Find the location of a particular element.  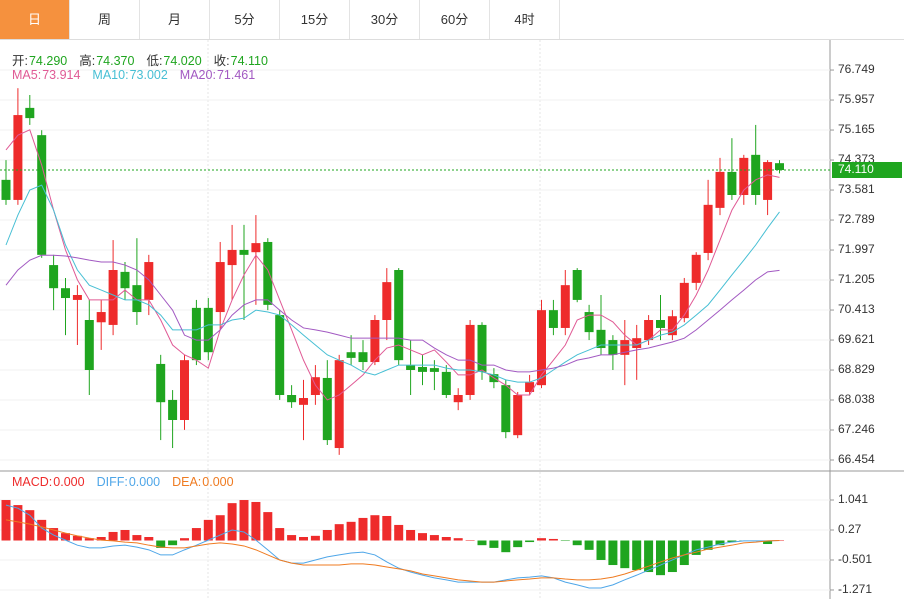

info-label: 高: is located at coordinates (87, 61).